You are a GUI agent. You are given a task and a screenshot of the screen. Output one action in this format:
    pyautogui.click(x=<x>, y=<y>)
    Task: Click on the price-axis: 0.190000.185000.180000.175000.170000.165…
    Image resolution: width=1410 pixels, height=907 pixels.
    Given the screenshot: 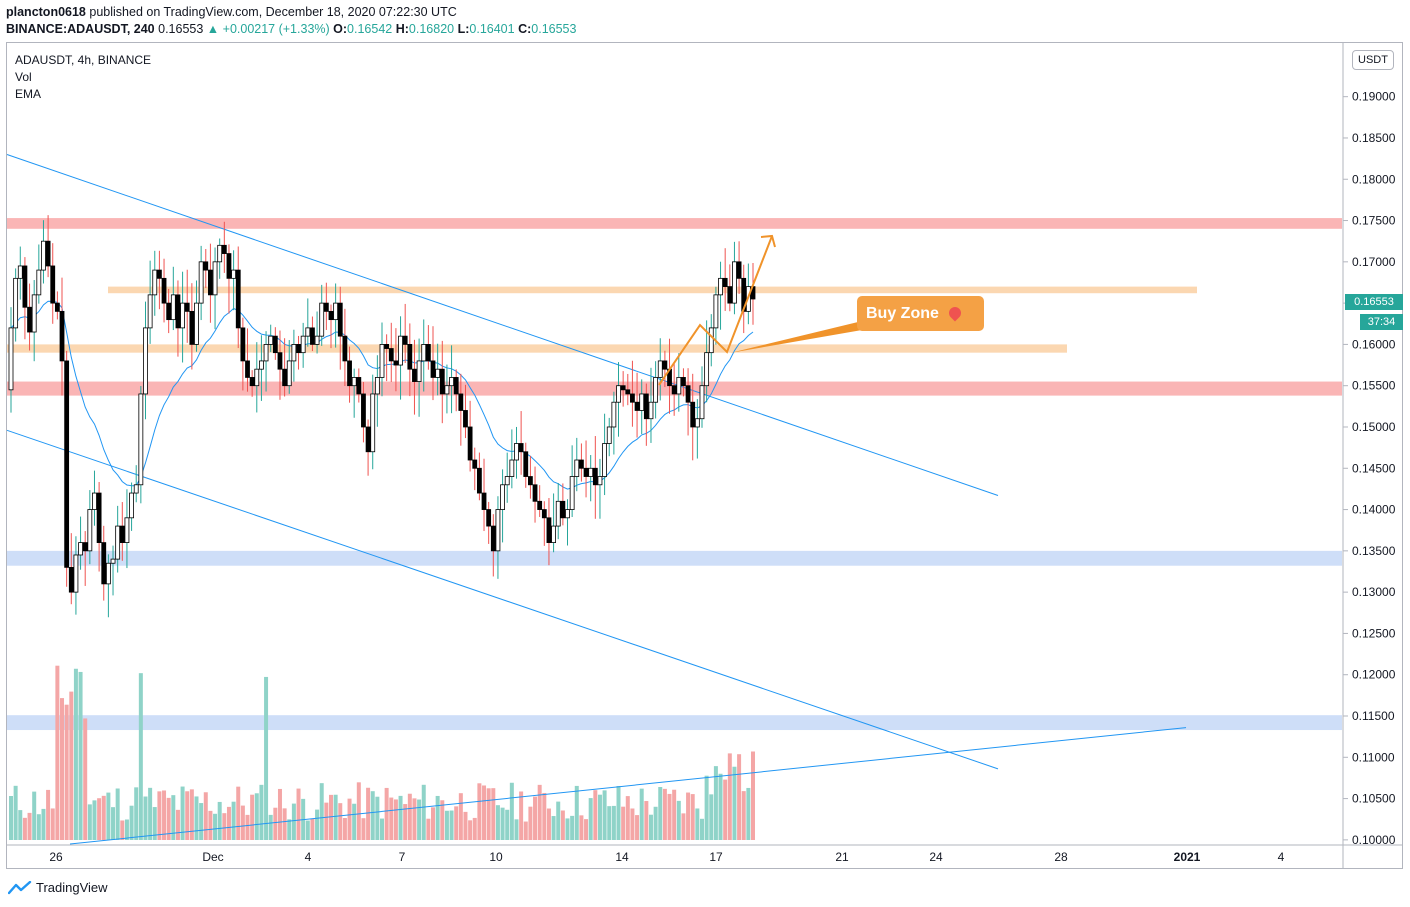 What is the action you would take?
    pyautogui.click(x=1369, y=468)
    